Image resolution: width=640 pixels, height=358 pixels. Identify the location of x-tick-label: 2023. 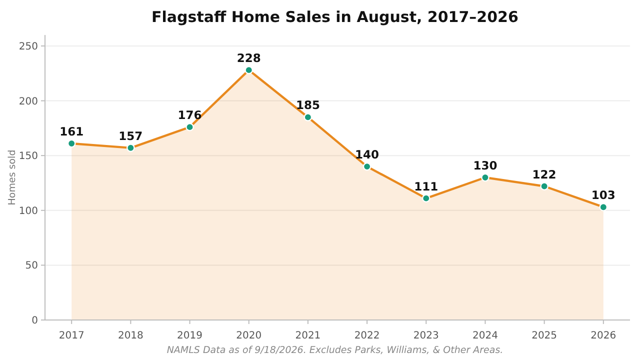
(426, 336).